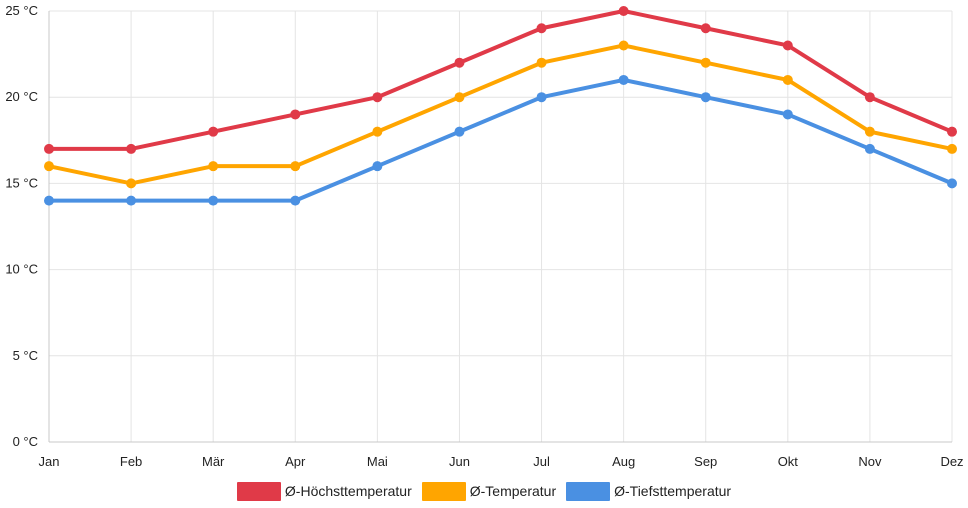 The image size is (968, 508). I want to click on x-tick-label: Okt, so click(788, 461).